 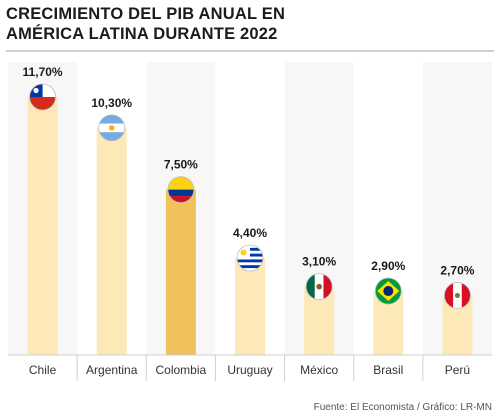 I want to click on value-label-chile: 11,70%, so click(x=43, y=72).